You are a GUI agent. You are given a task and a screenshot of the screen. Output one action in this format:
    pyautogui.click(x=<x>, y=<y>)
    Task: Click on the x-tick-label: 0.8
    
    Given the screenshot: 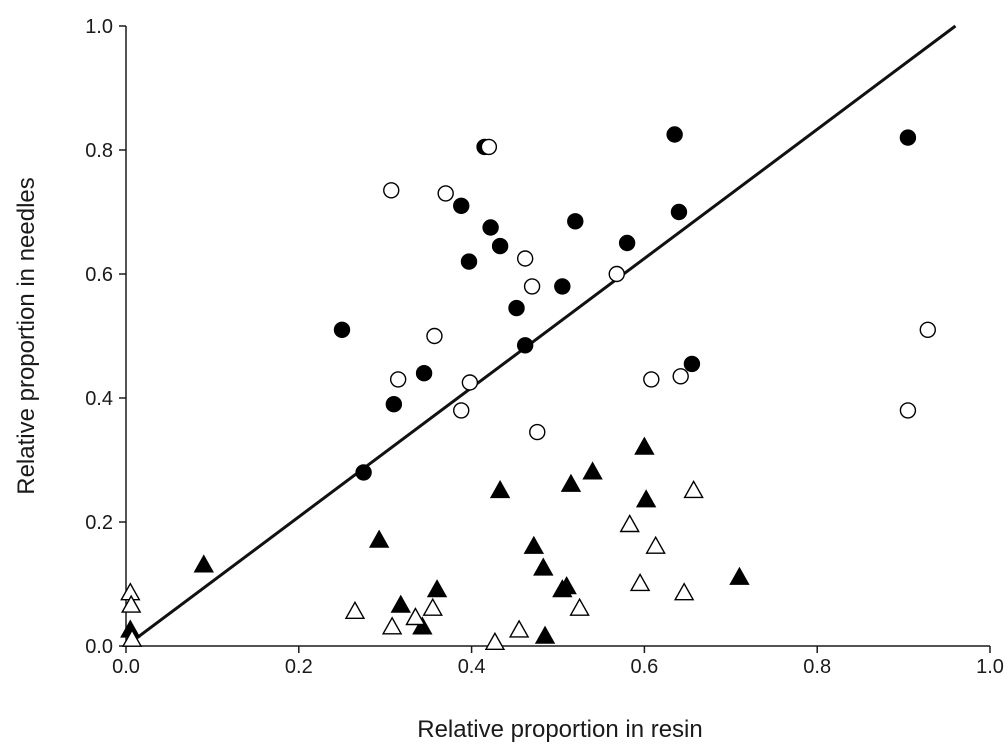 What is the action you would take?
    pyautogui.click(x=817, y=667)
    